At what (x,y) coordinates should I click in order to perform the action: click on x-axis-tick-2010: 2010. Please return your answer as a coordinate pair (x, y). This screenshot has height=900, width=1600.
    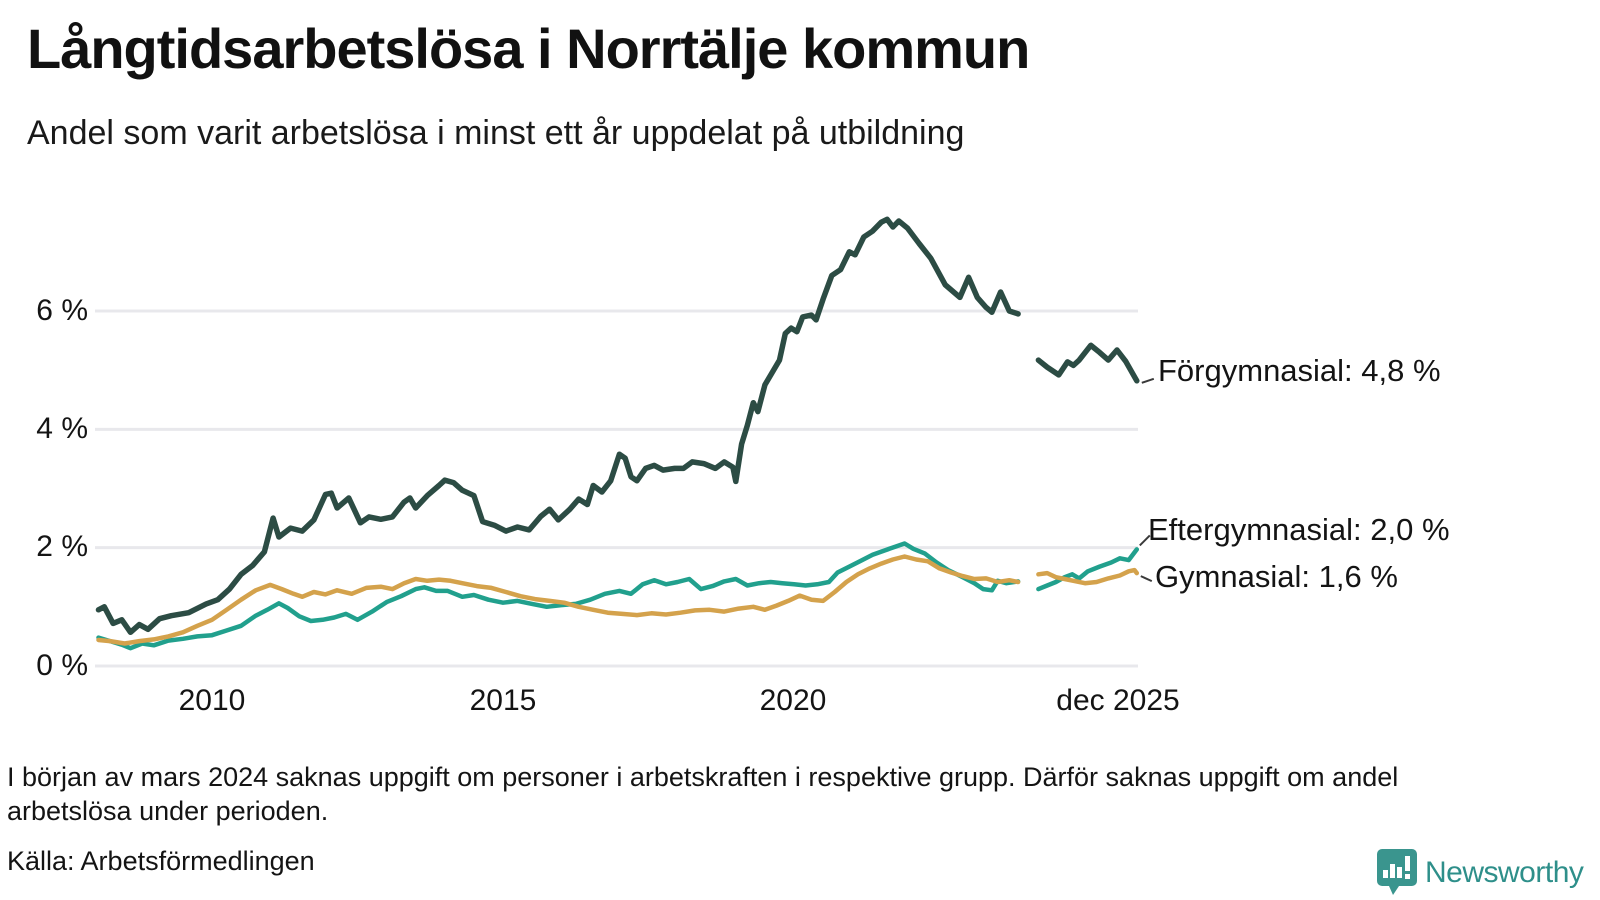
    Looking at the image, I should click on (212, 700).